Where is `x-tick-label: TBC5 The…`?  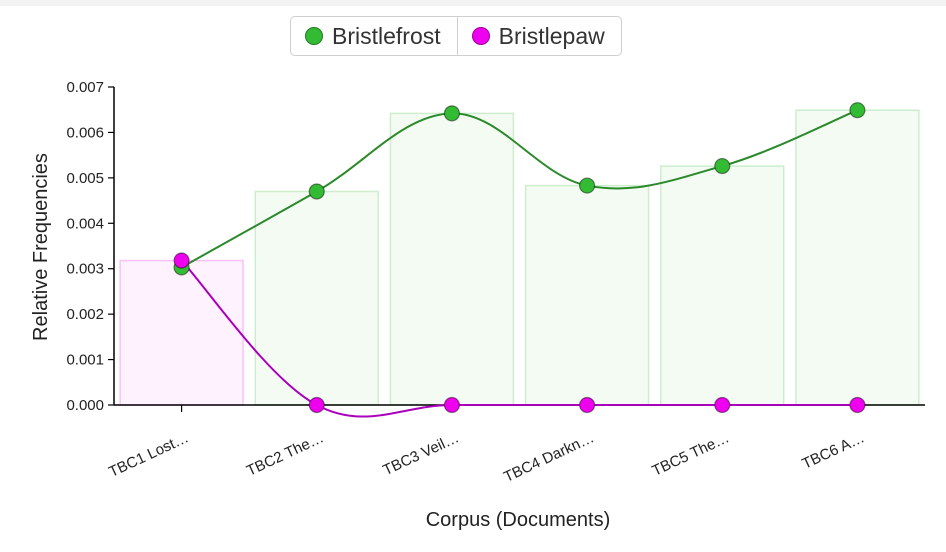 x-tick-label: TBC5 The… is located at coordinates (690, 454).